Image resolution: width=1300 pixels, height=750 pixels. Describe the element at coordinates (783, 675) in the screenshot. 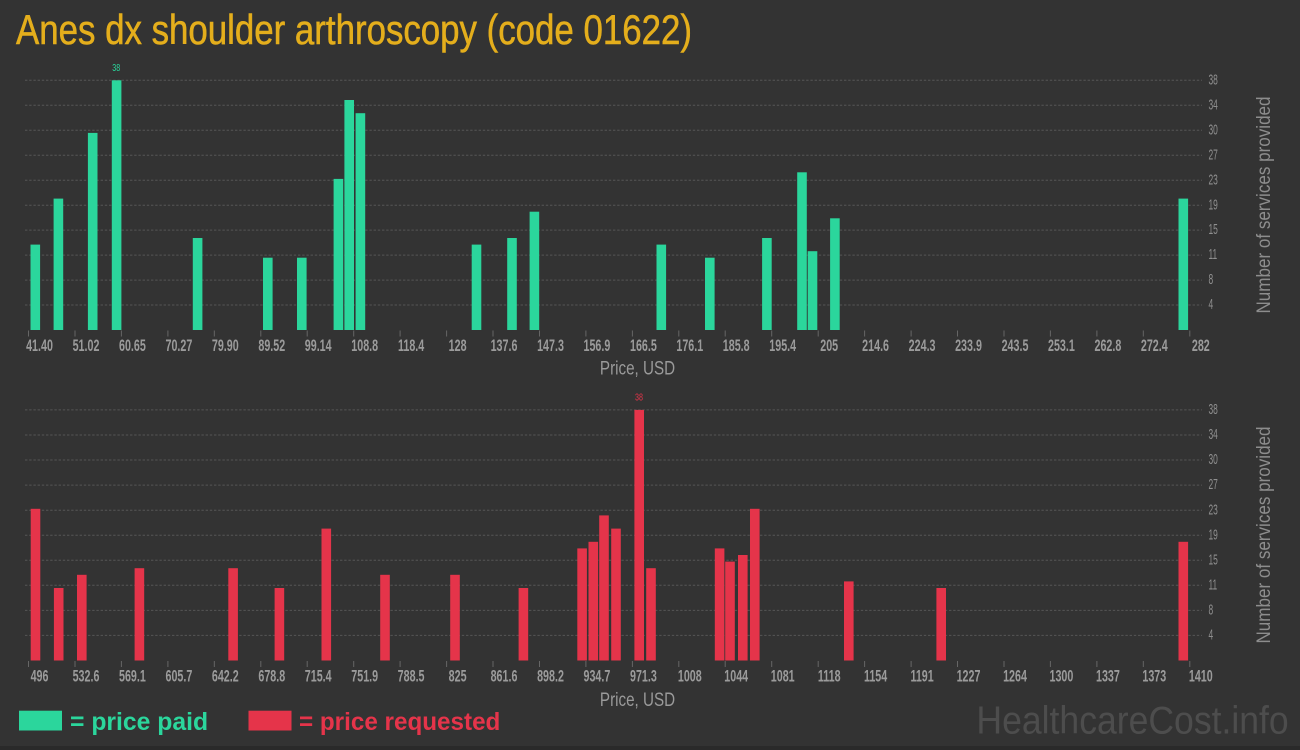

I see `svg-text: 1081` at that location.